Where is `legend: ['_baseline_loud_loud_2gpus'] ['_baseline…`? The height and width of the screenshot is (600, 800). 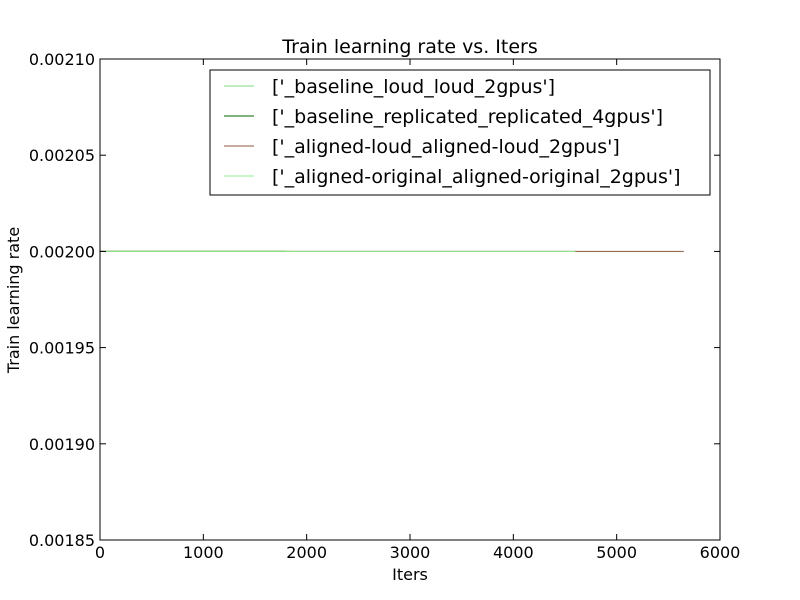
legend: ['_baseline_loud_loud_2gpus'] ['_baseline… is located at coordinates (460, 132).